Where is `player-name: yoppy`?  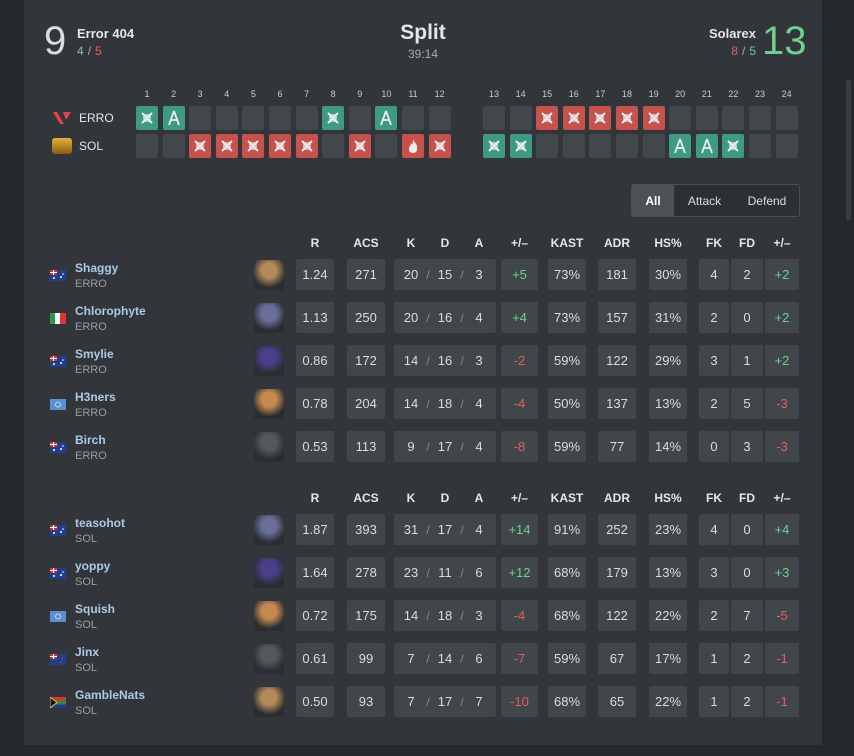 player-name: yoppy is located at coordinates (93, 566).